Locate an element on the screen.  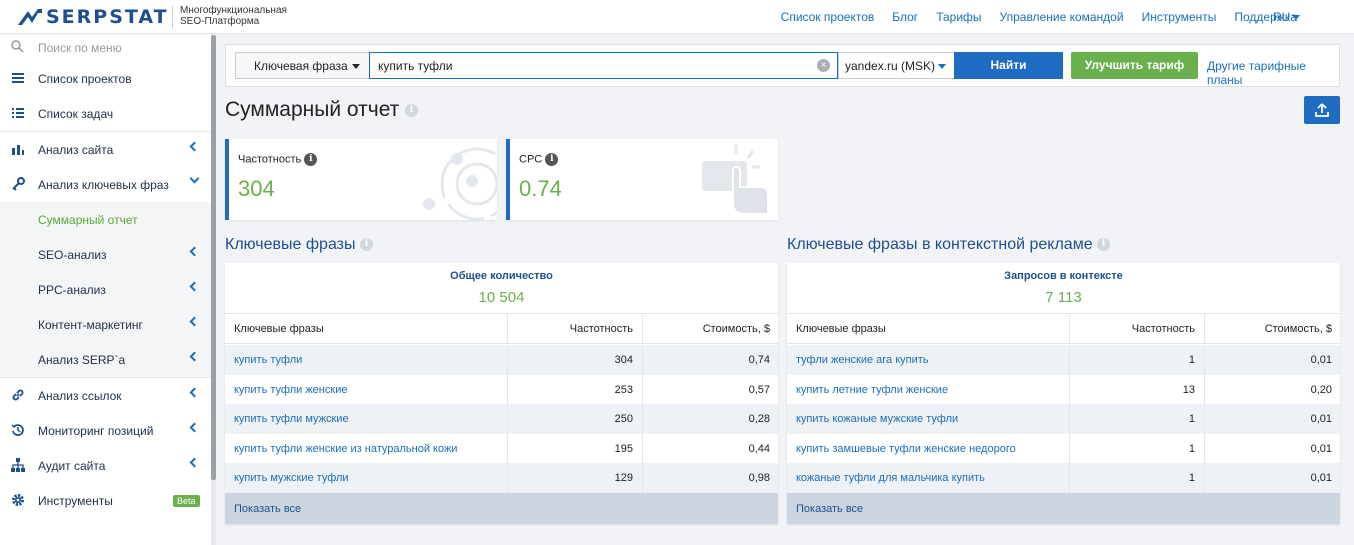
nav-projects: Список проектов is located at coordinates (827, 17).